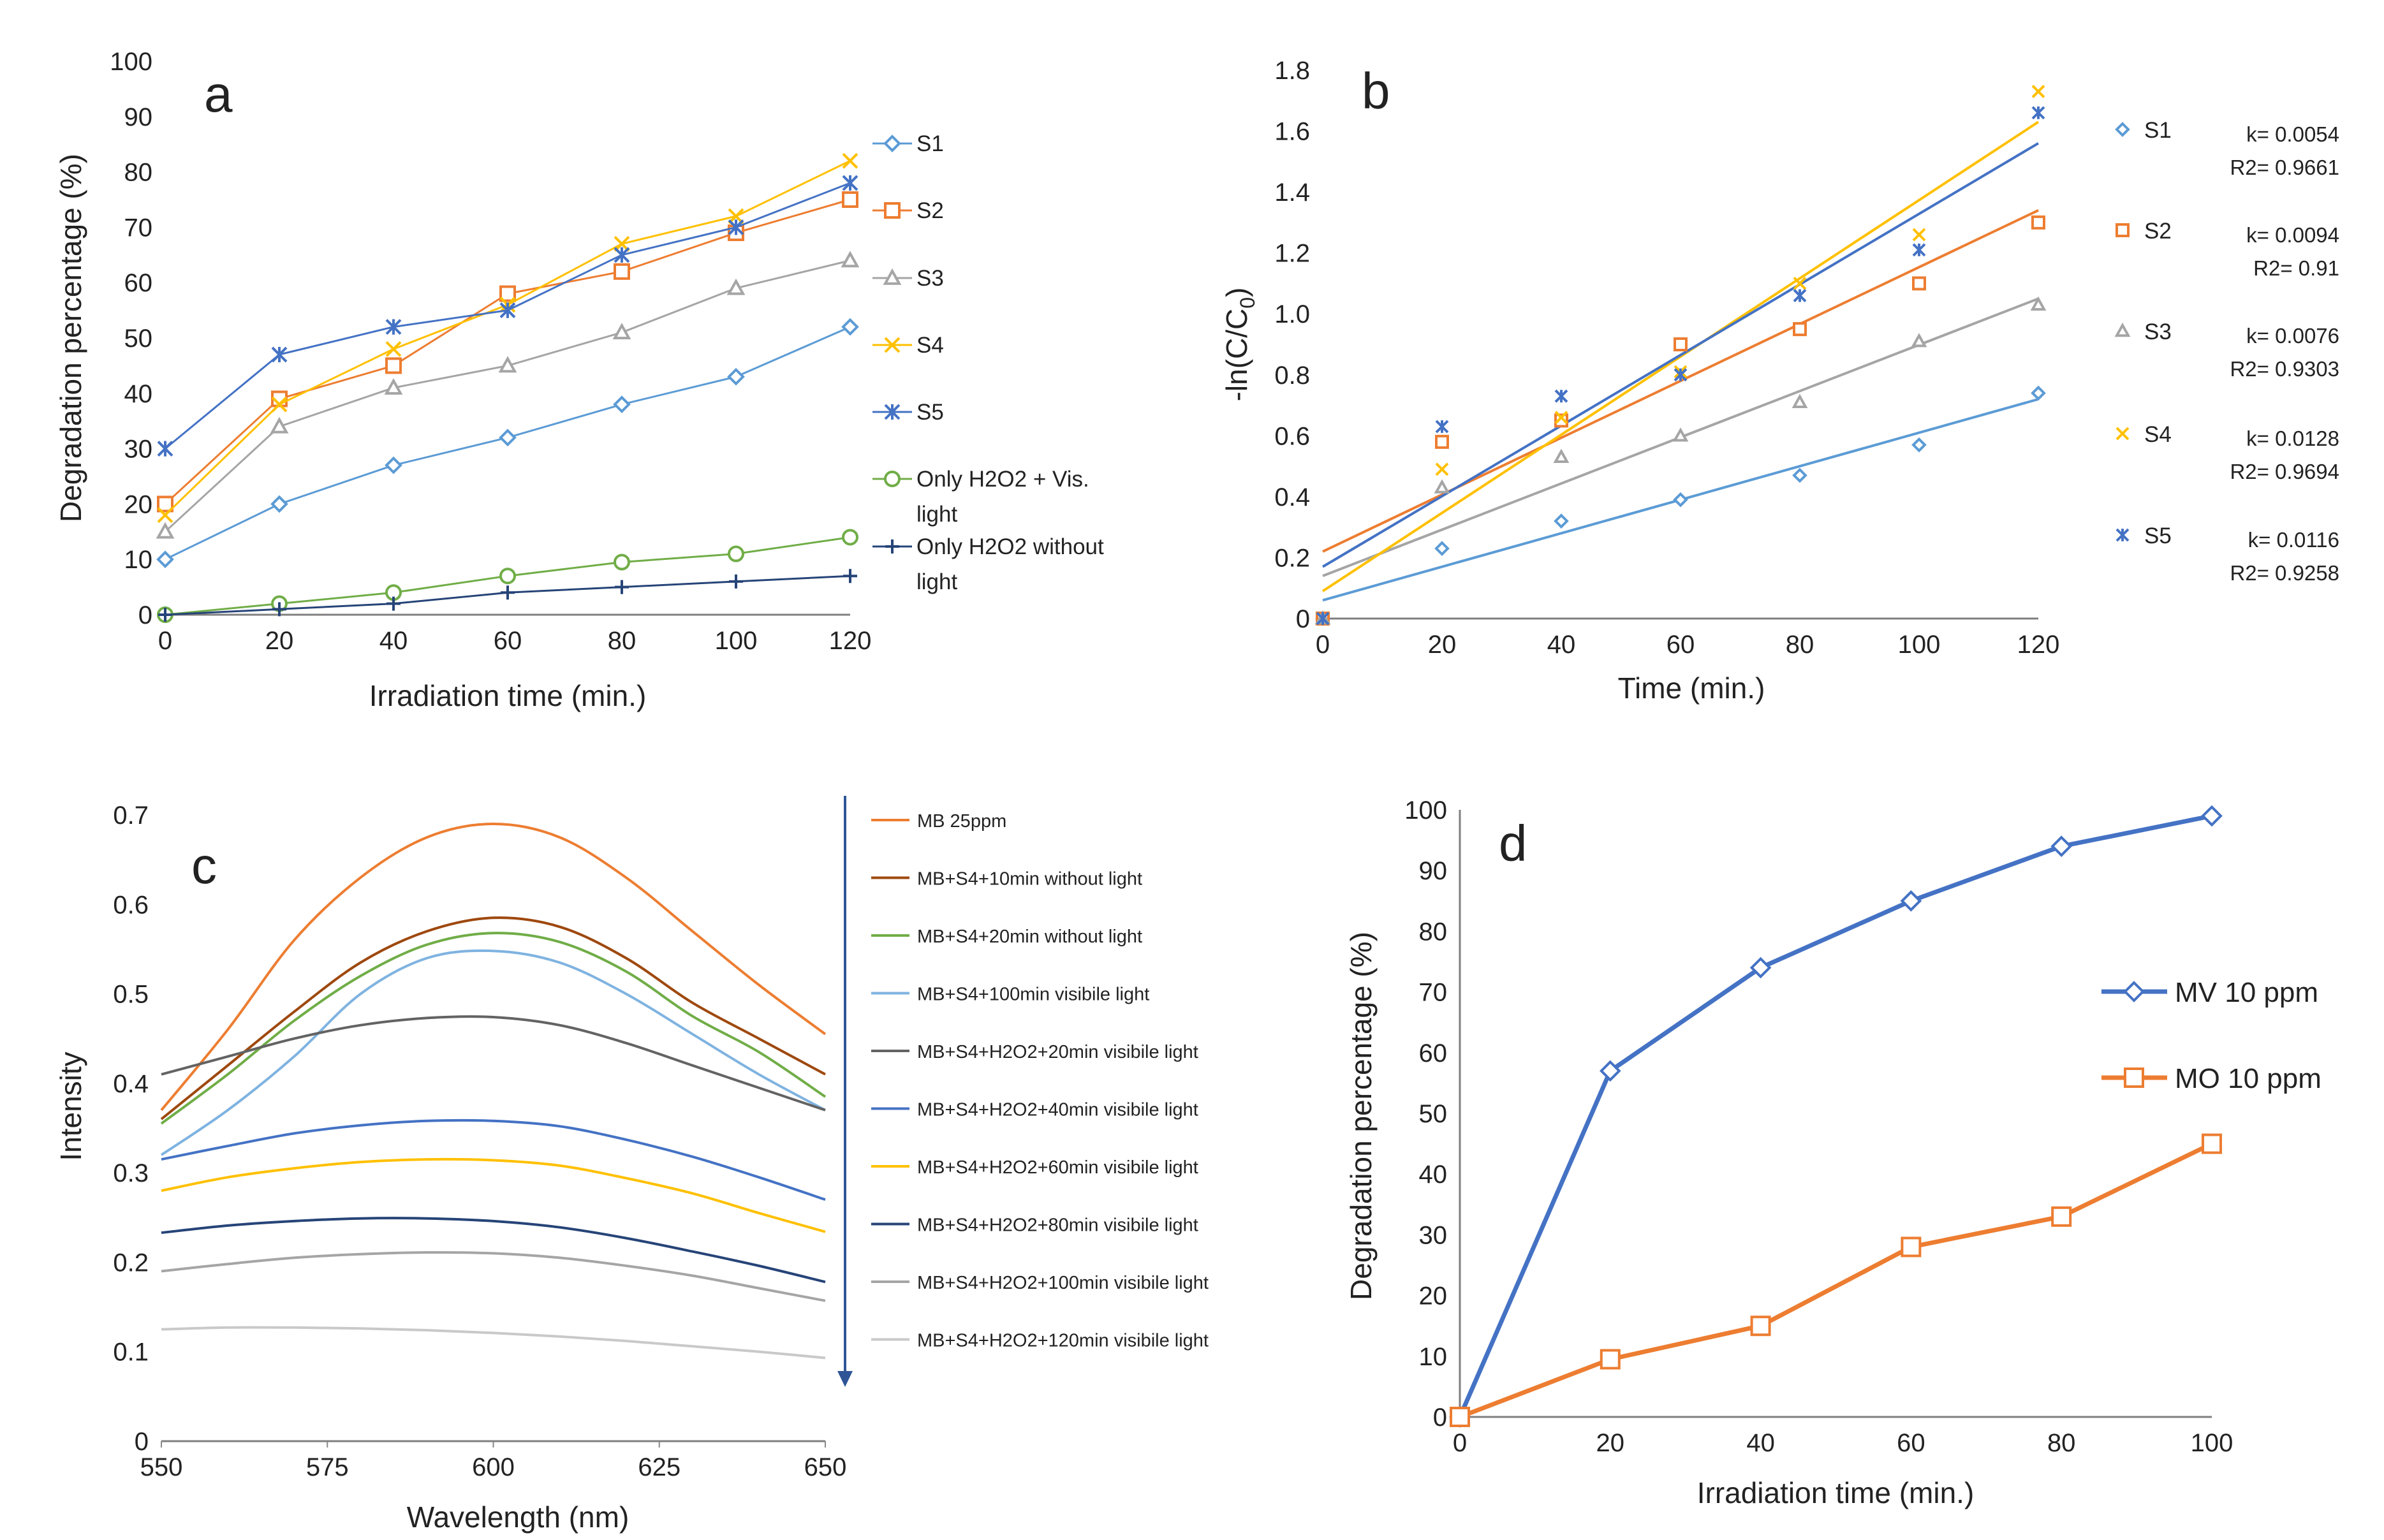 This screenshot has height=1540, width=2384. Describe the element at coordinates (131, 1084) in the screenshot. I see `panel-c-y-tick-label: 0.4` at that location.